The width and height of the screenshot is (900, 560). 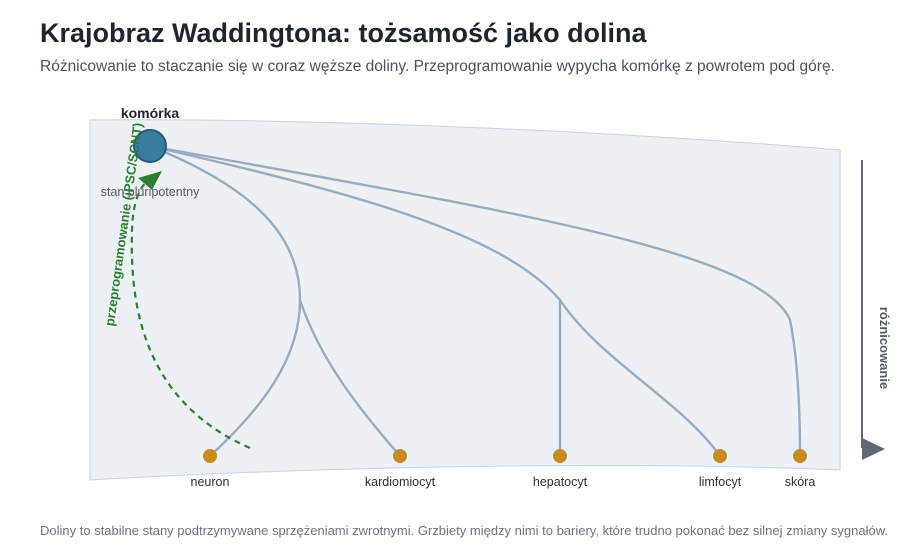 What do you see at coordinates (210, 482) in the screenshot?
I see `fate-label-neuron: neuron` at bounding box center [210, 482].